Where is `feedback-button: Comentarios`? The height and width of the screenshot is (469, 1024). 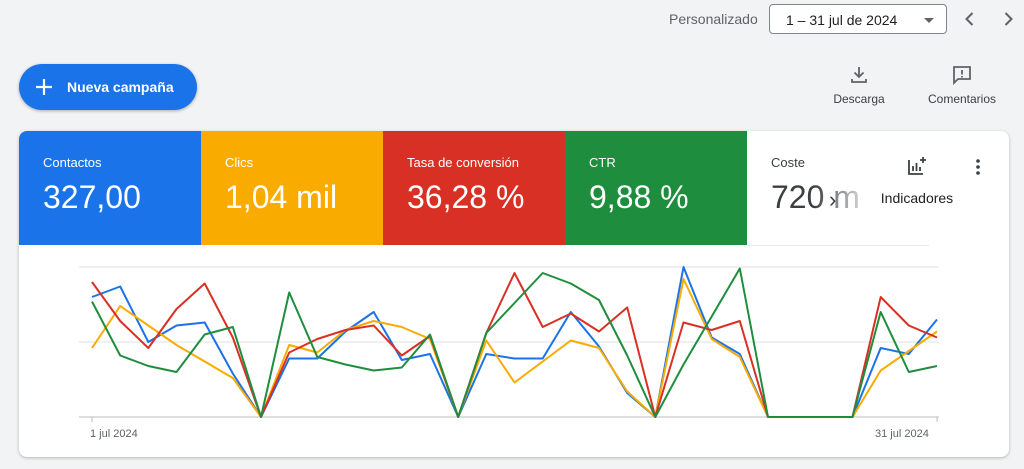 feedback-button: Comentarios is located at coordinates (962, 85).